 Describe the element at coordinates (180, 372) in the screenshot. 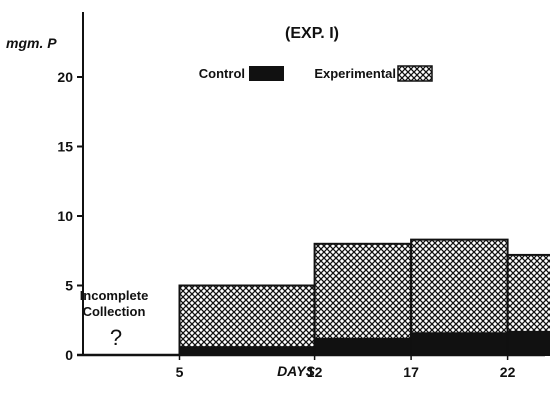

I see `x-tick-label-5: 5` at that location.